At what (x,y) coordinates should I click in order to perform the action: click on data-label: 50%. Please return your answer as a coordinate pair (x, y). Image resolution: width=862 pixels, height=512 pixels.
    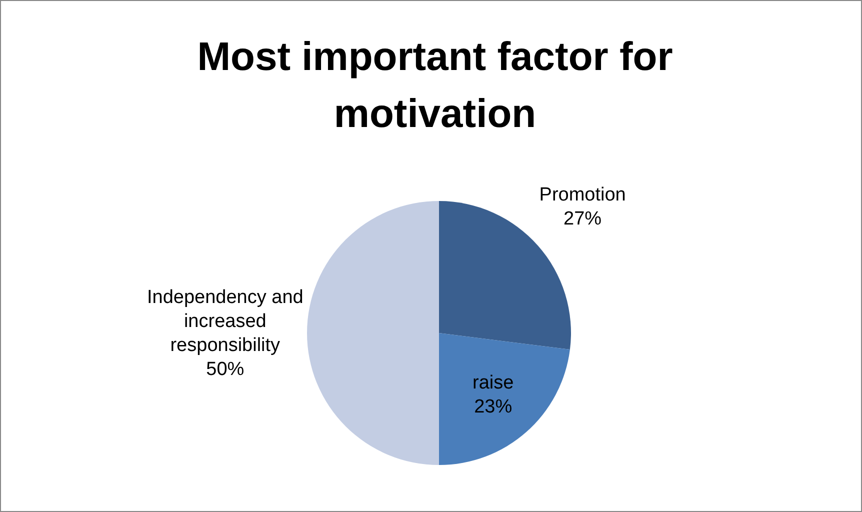
    Looking at the image, I should click on (225, 369).